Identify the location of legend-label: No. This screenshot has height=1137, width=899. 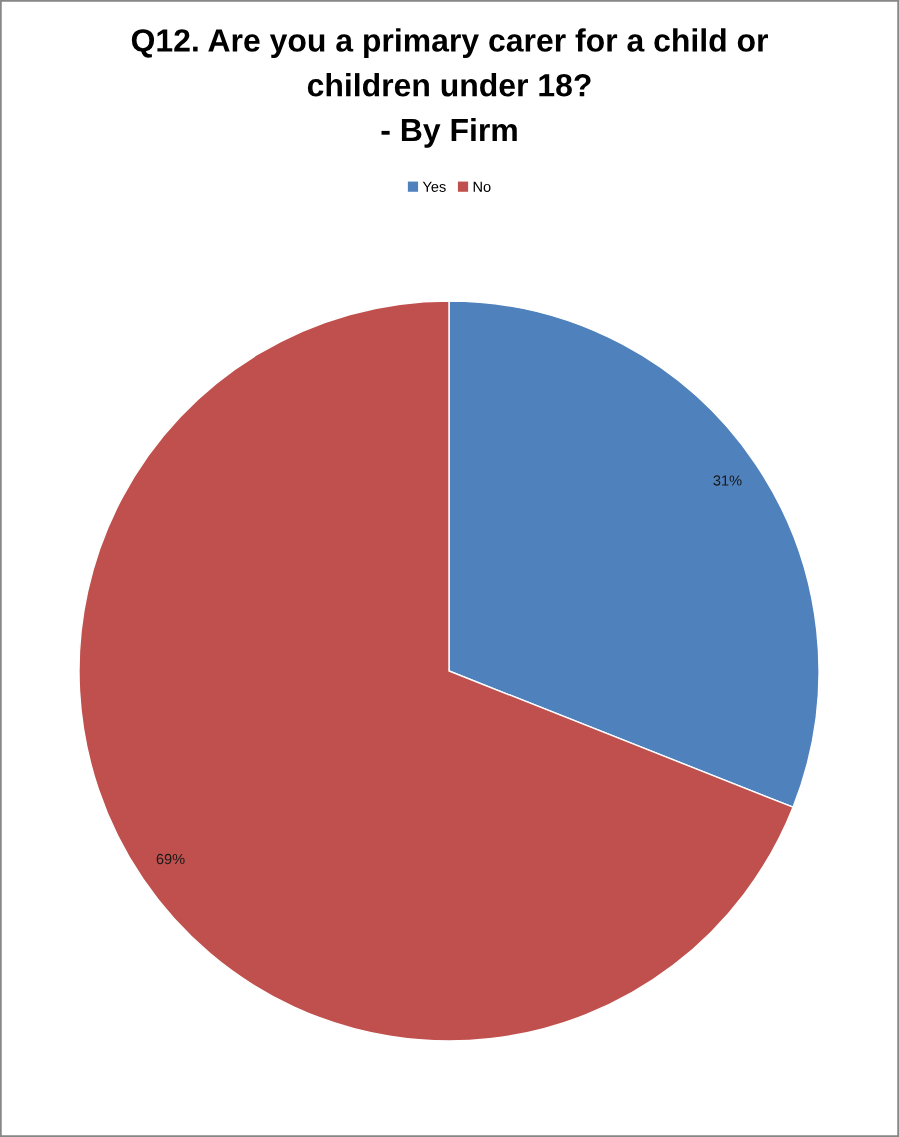
(482, 186).